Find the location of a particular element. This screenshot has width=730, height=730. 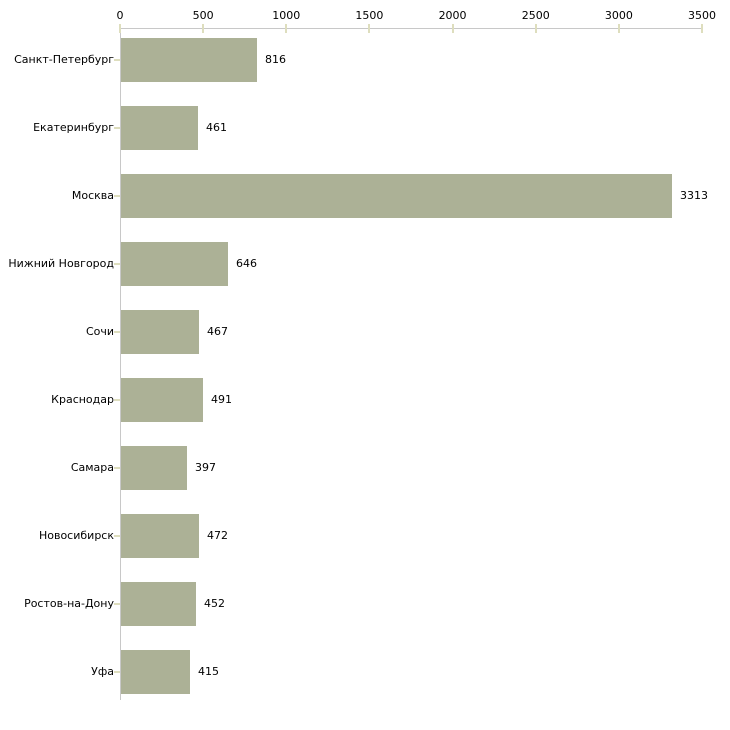

value-label: 415 is located at coordinates (208, 671).